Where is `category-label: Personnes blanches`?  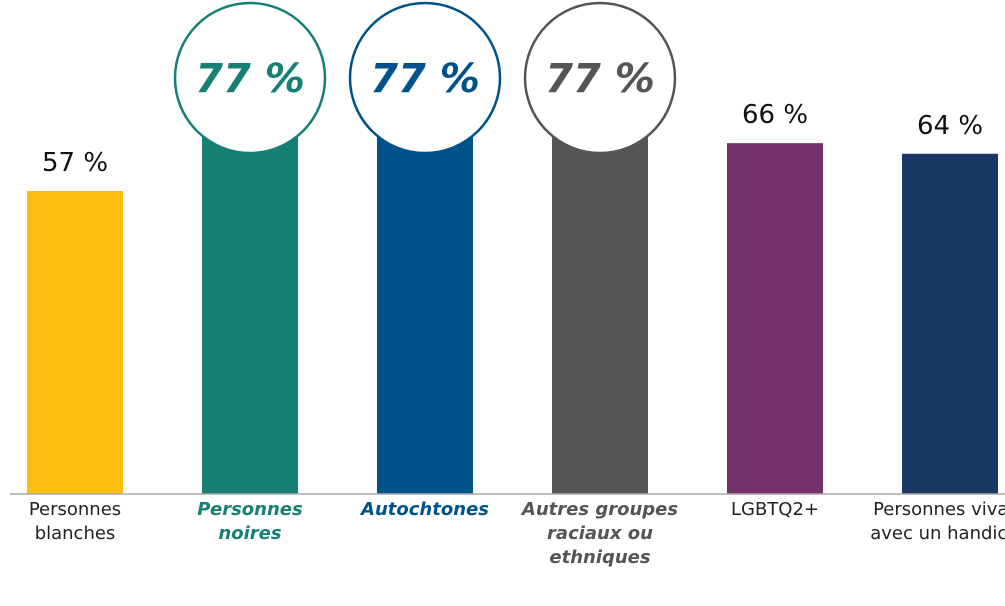
category-label: Personnes blanches is located at coordinates (75, 521).